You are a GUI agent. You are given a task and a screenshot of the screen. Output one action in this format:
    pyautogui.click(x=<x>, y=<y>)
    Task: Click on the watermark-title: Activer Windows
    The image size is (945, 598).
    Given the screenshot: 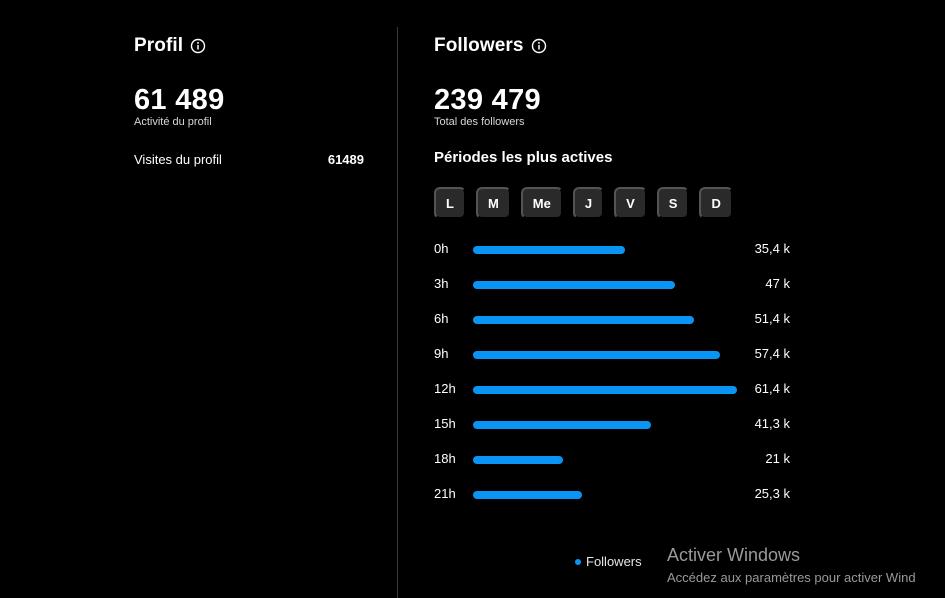 What is the action you would take?
    pyautogui.click(x=734, y=555)
    